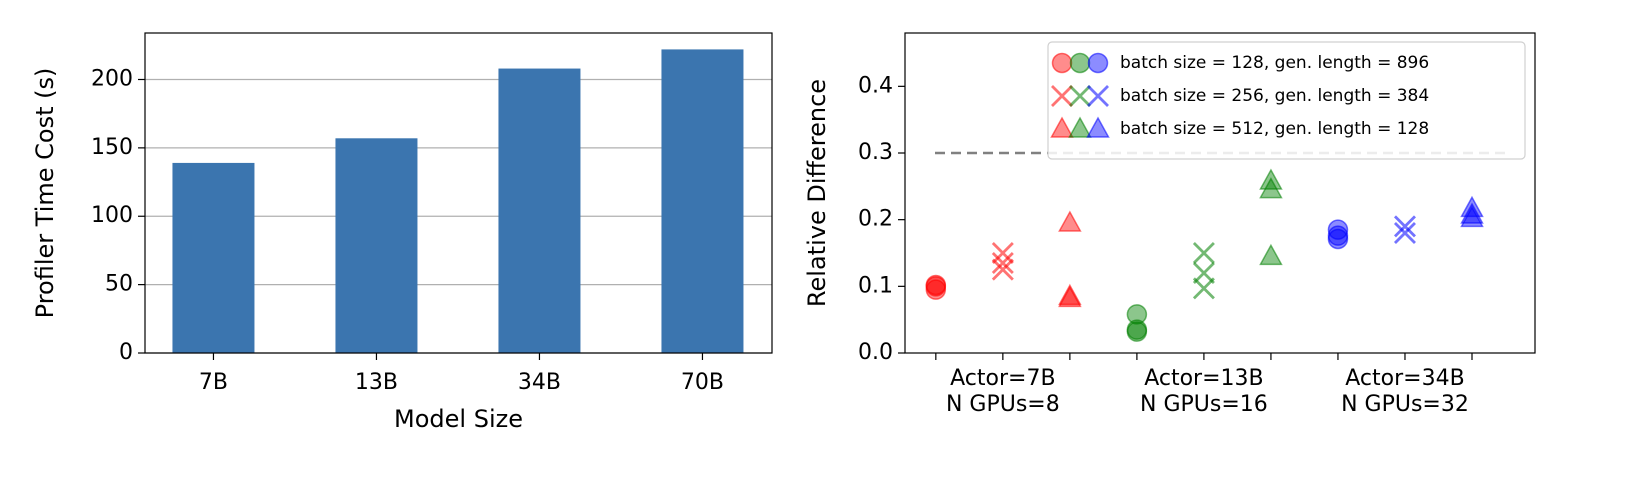  I want to click on y-tick-label: 0.4, so click(875, 85).